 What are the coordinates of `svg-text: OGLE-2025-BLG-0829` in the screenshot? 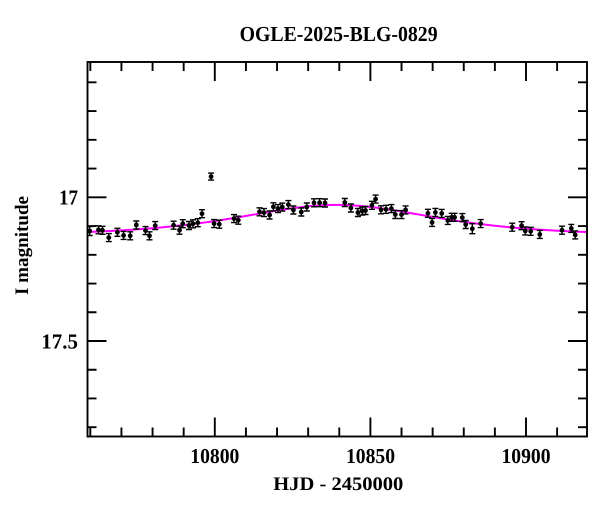 It's located at (339, 34).